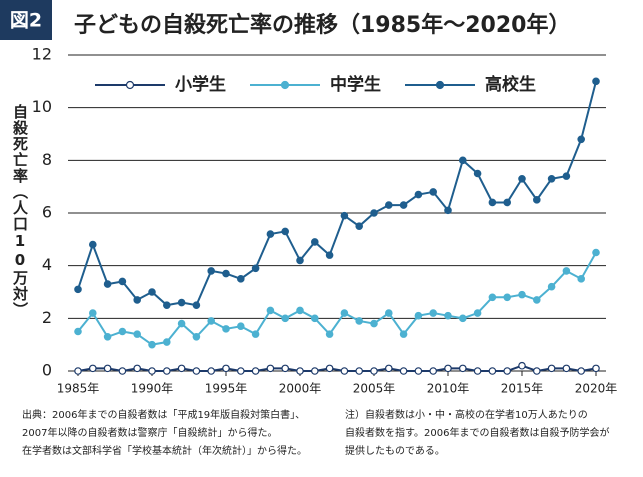 The image size is (643, 477). What do you see at coordinates (322, 25) in the screenshot?
I see `chart-title: 子どもの自殺死亡率の推移（1985年〜2020年）` at bounding box center [322, 25].